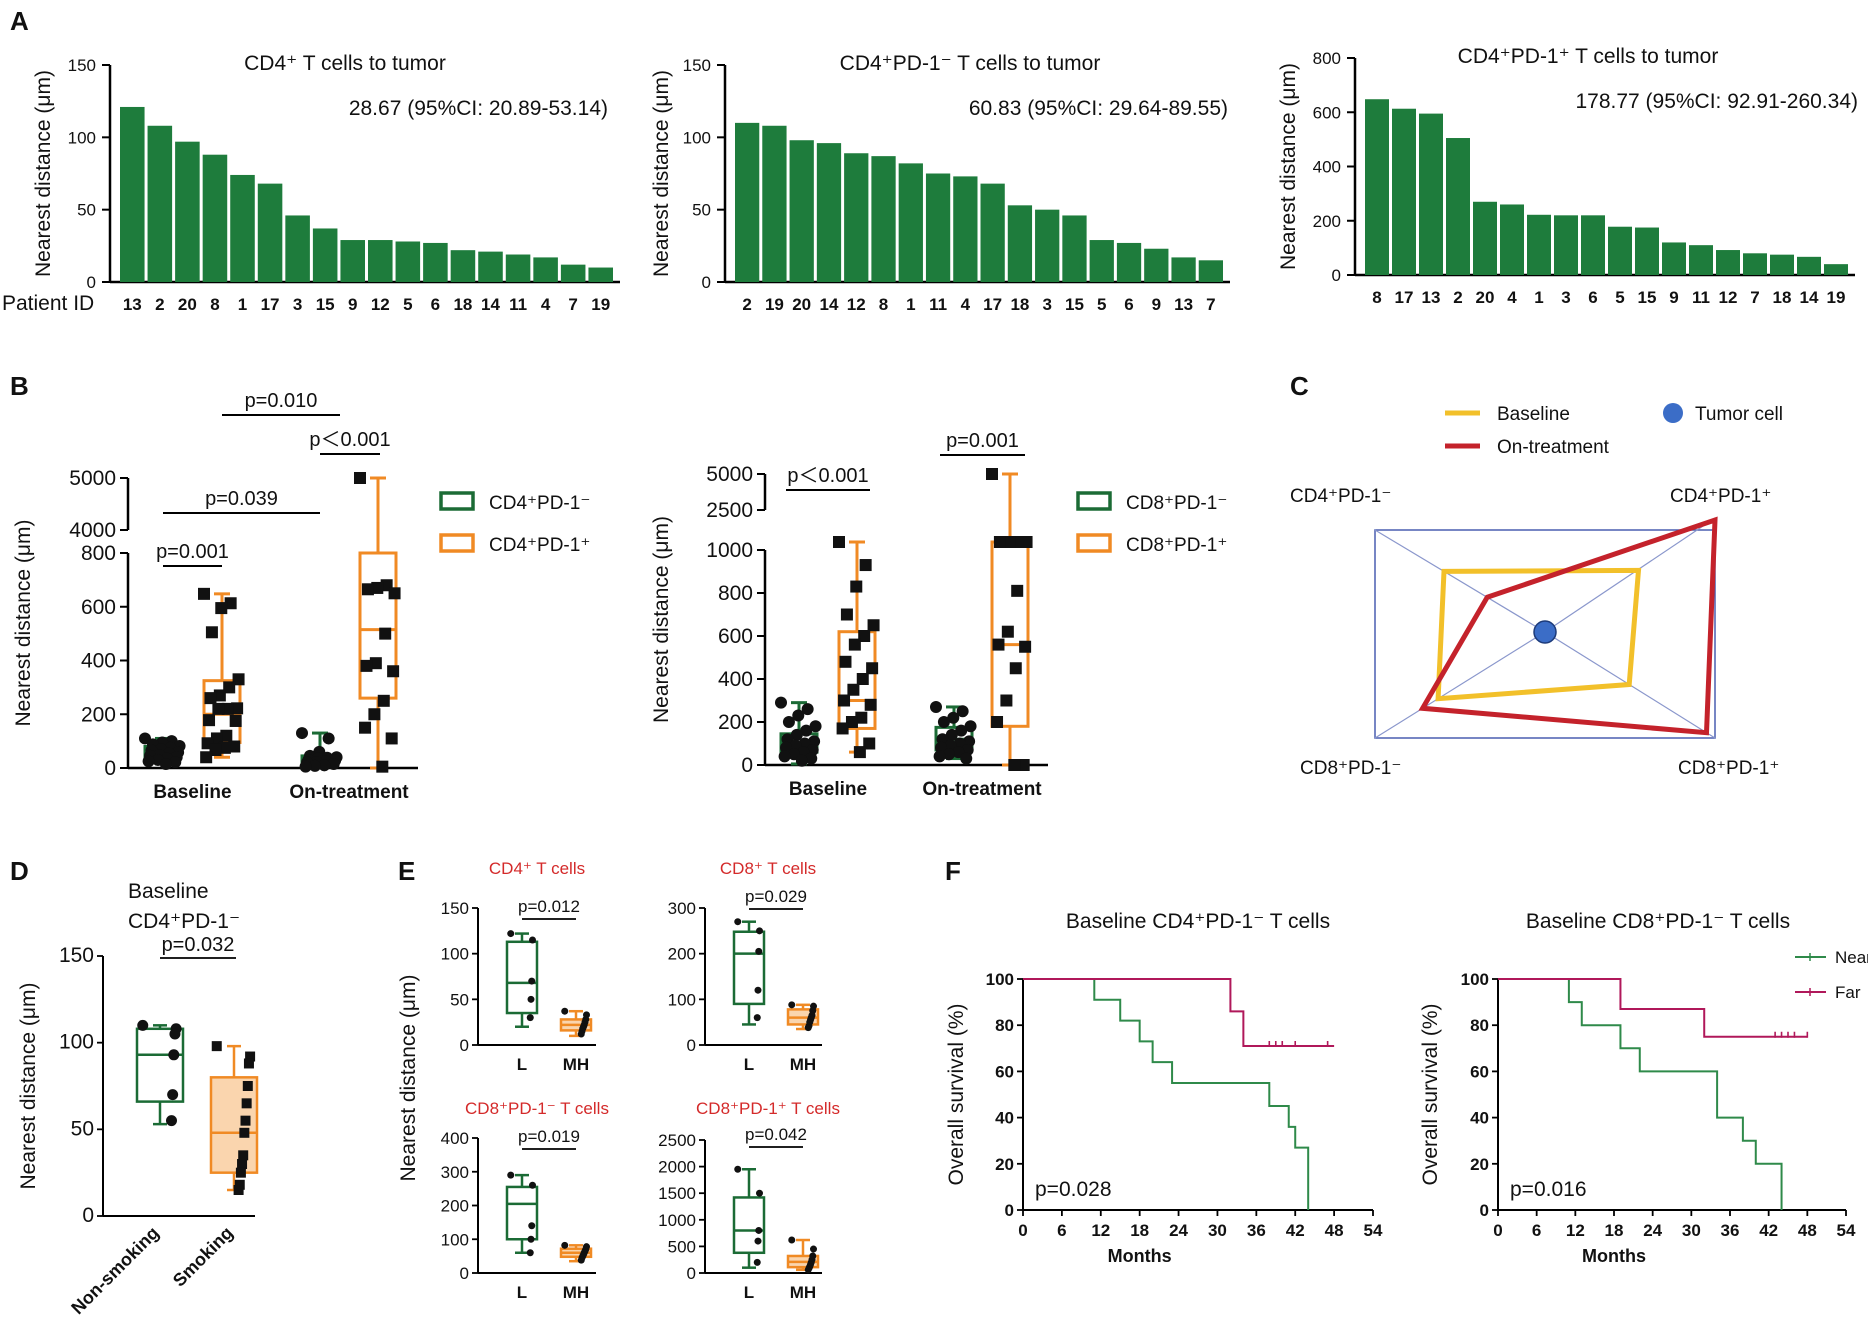  I want to click on radar-spoke, so click(1630, 575).